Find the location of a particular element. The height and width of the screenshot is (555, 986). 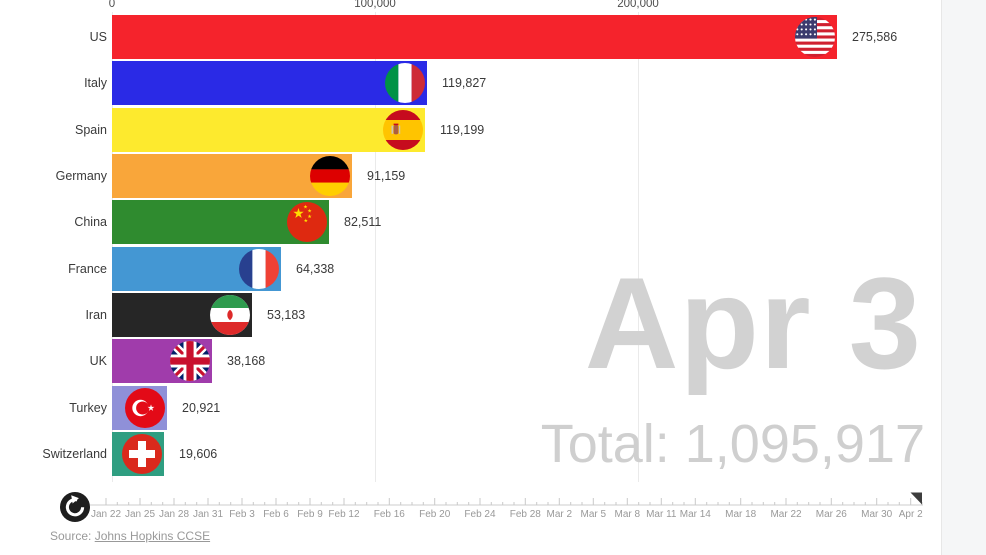

switzerland-flag-icon is located at coordinates (142, 454).